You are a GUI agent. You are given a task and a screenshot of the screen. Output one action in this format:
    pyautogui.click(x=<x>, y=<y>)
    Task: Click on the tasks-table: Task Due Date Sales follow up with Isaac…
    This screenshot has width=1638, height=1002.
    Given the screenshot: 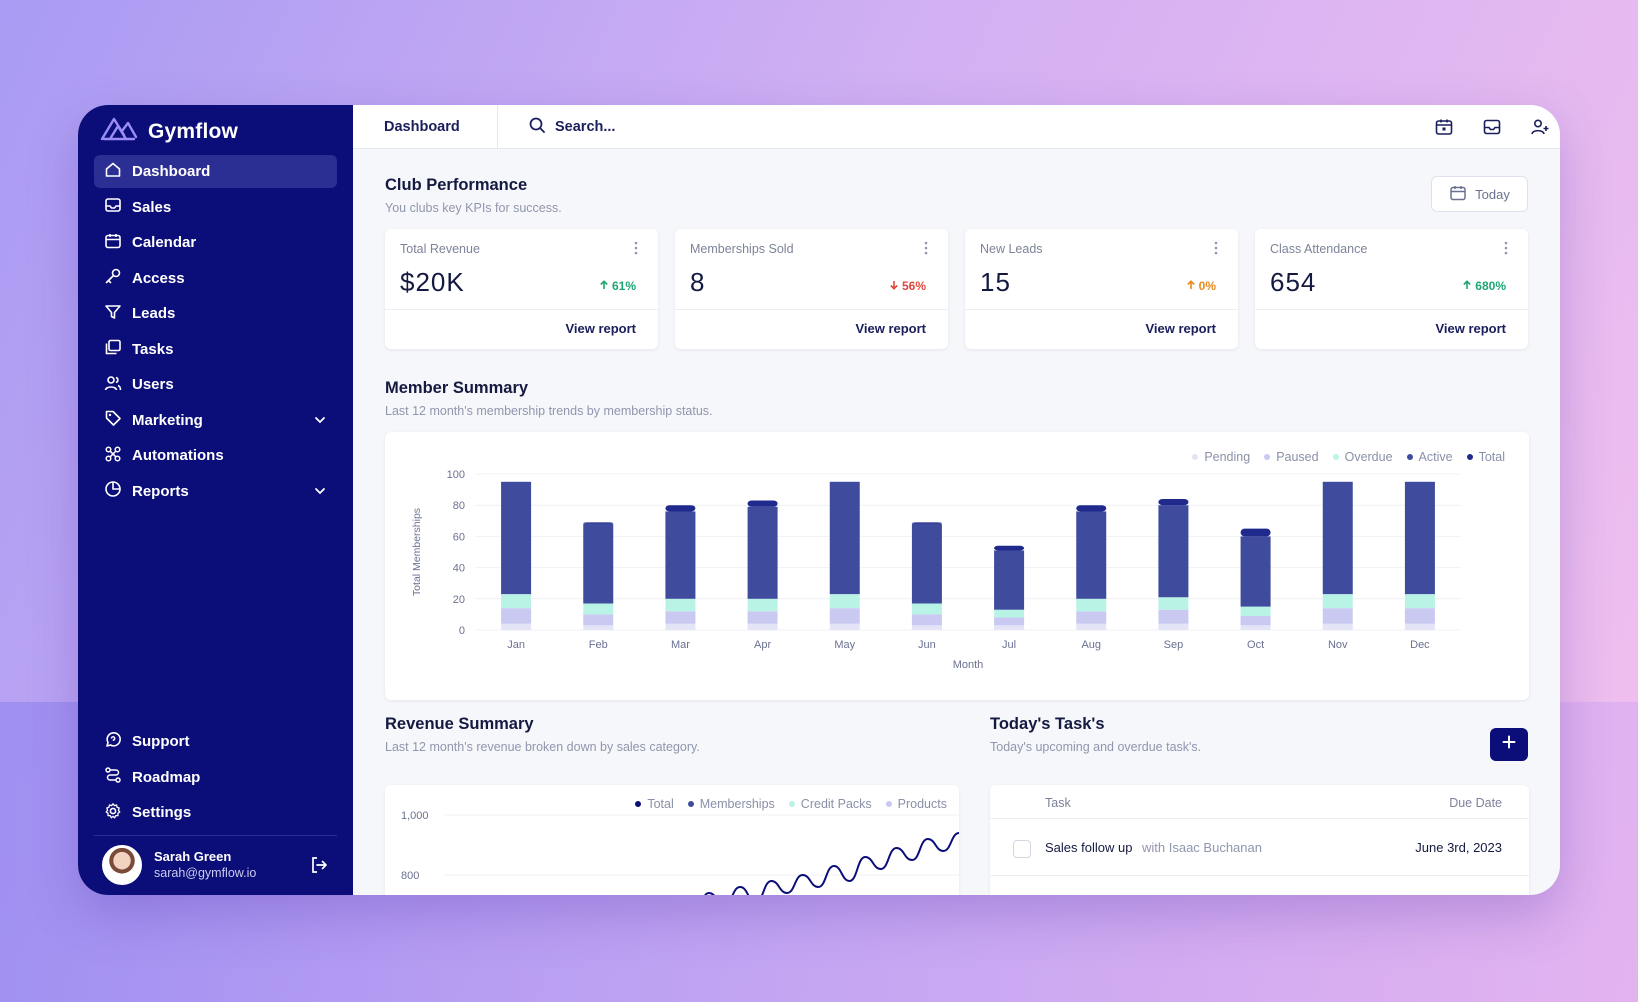 What is the action you would take?
    pyautogui.click(x=1259, y=840)
    